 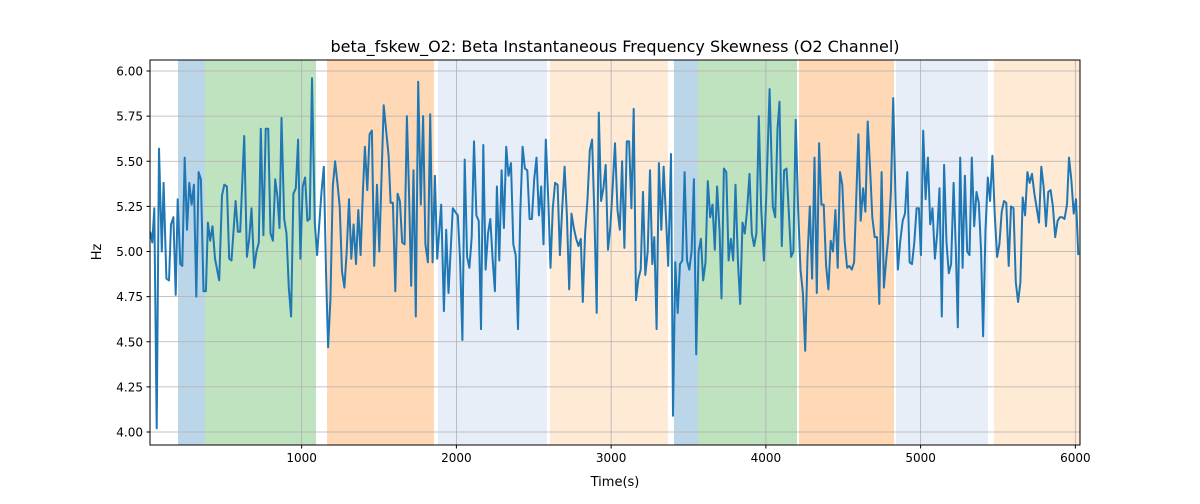 I want to click on y-tick-label: 4.75, so click(x=129, y=297).